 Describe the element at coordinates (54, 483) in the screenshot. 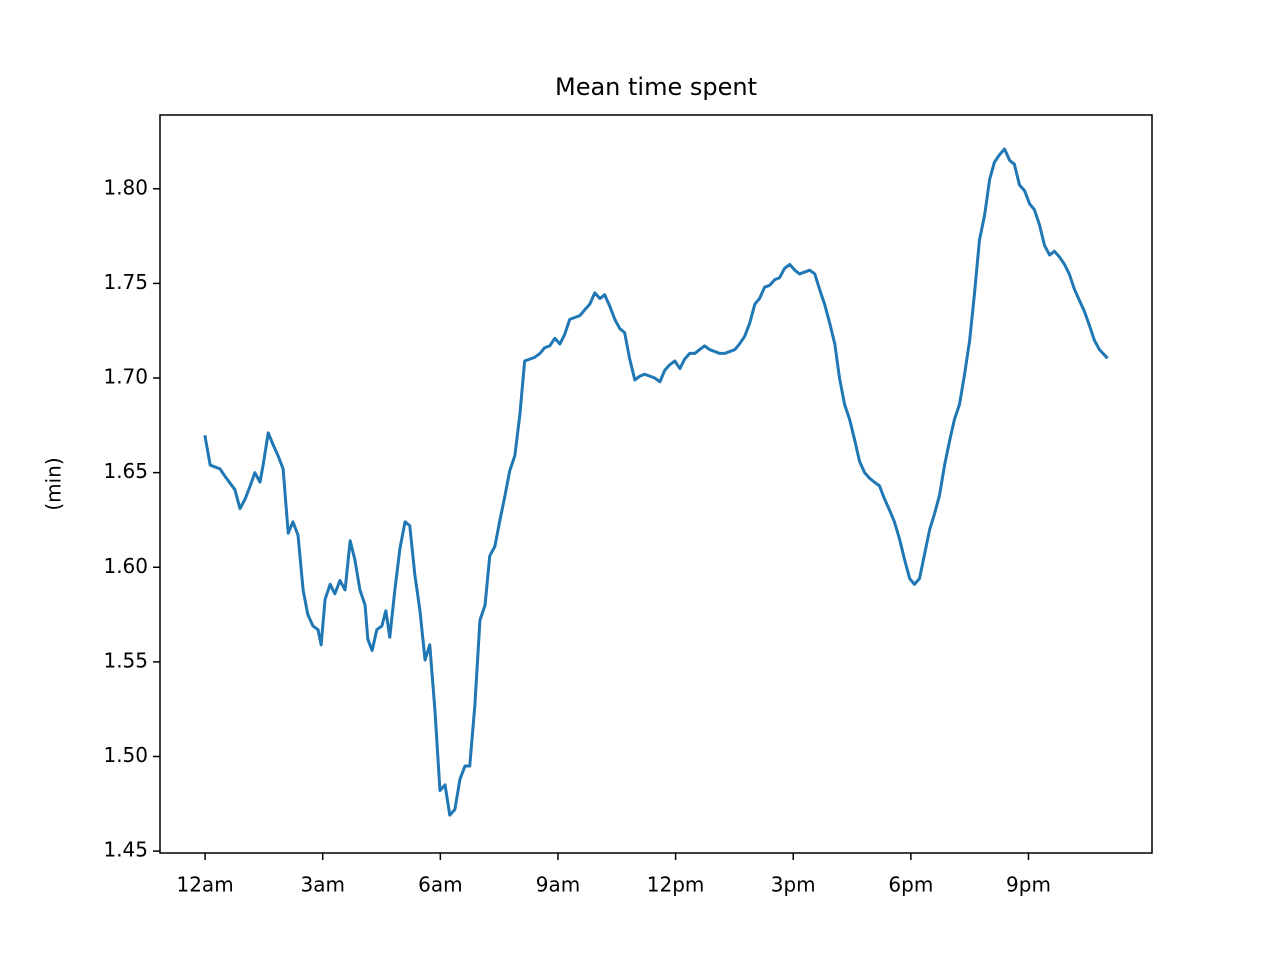

I see `y-axis-label: (min)` at that location.